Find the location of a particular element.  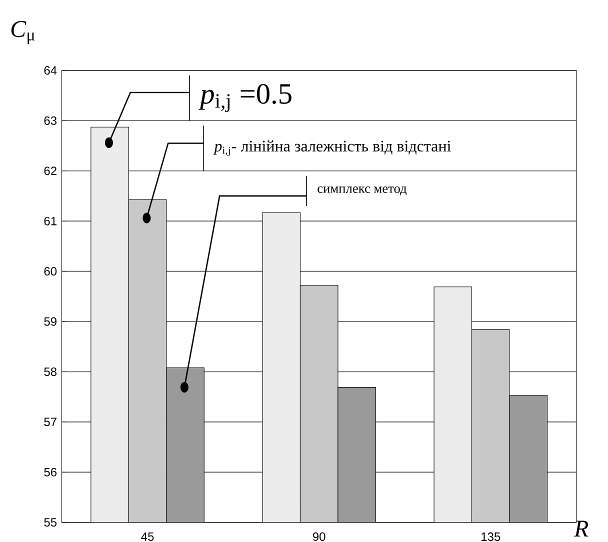

x-tick-label: 135 is located at coordinates (491, 536).